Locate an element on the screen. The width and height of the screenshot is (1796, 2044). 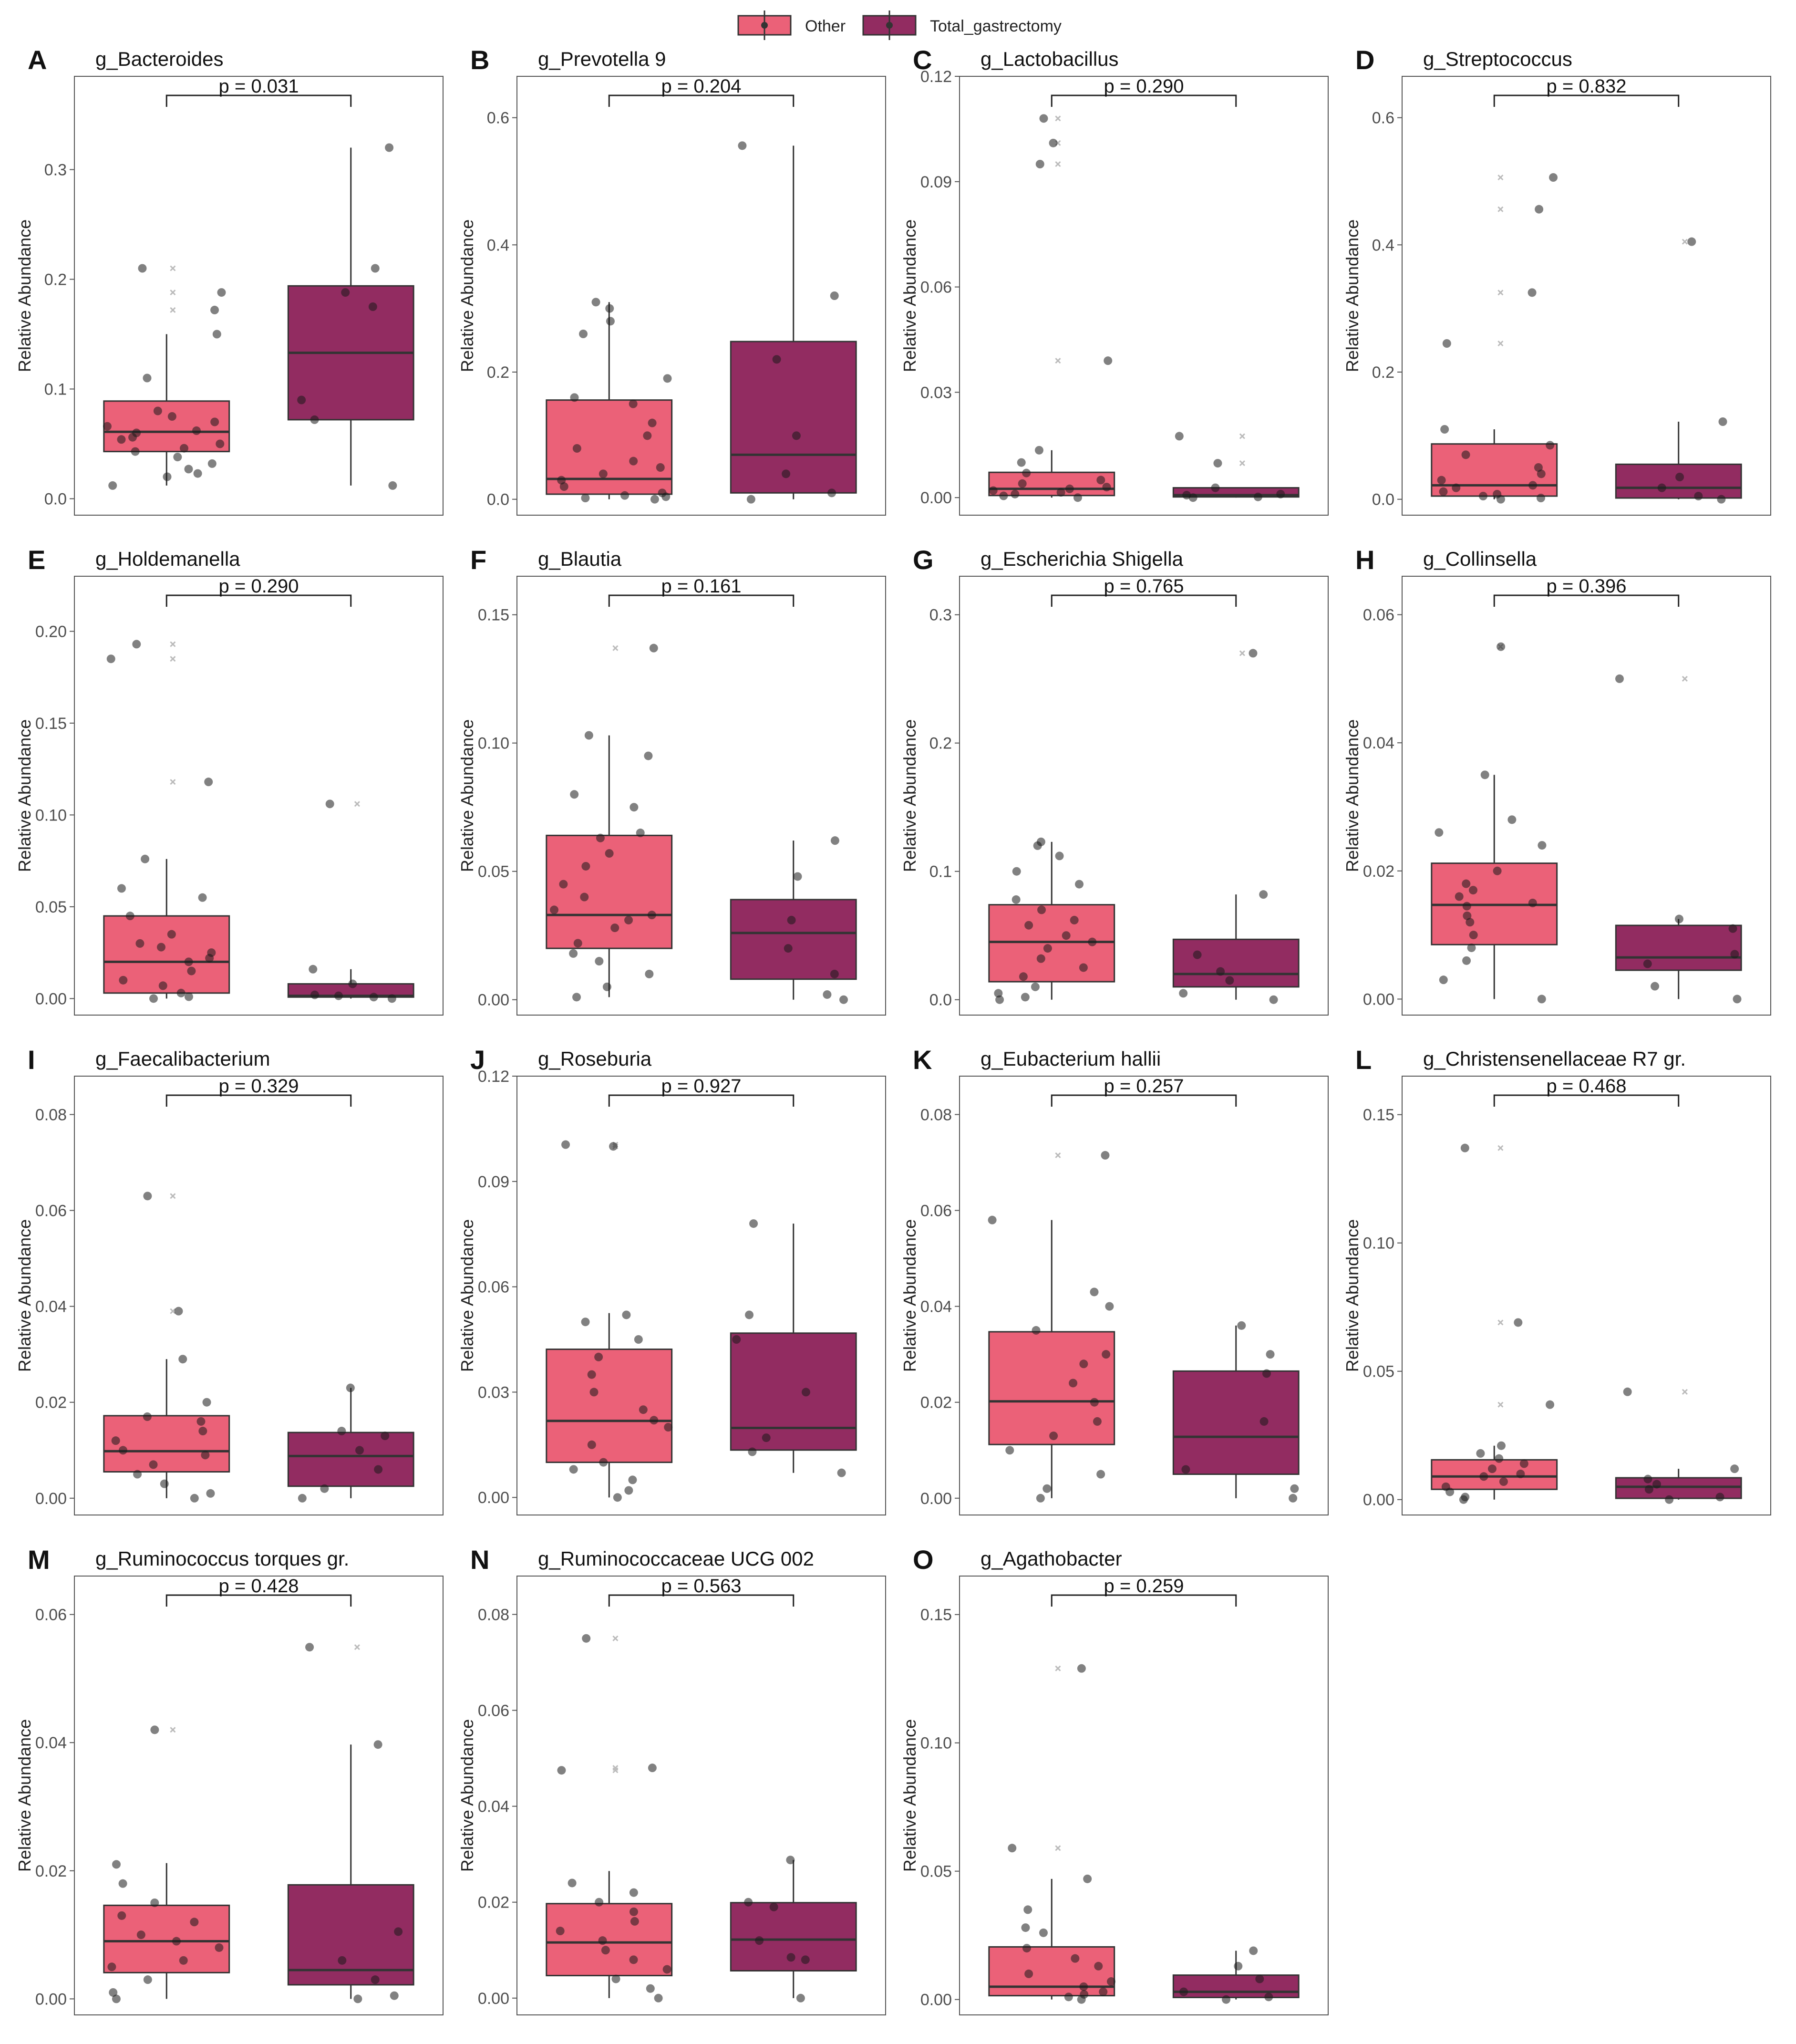
y-tick-label: 0.04 is located at coordinates (51, 1307).